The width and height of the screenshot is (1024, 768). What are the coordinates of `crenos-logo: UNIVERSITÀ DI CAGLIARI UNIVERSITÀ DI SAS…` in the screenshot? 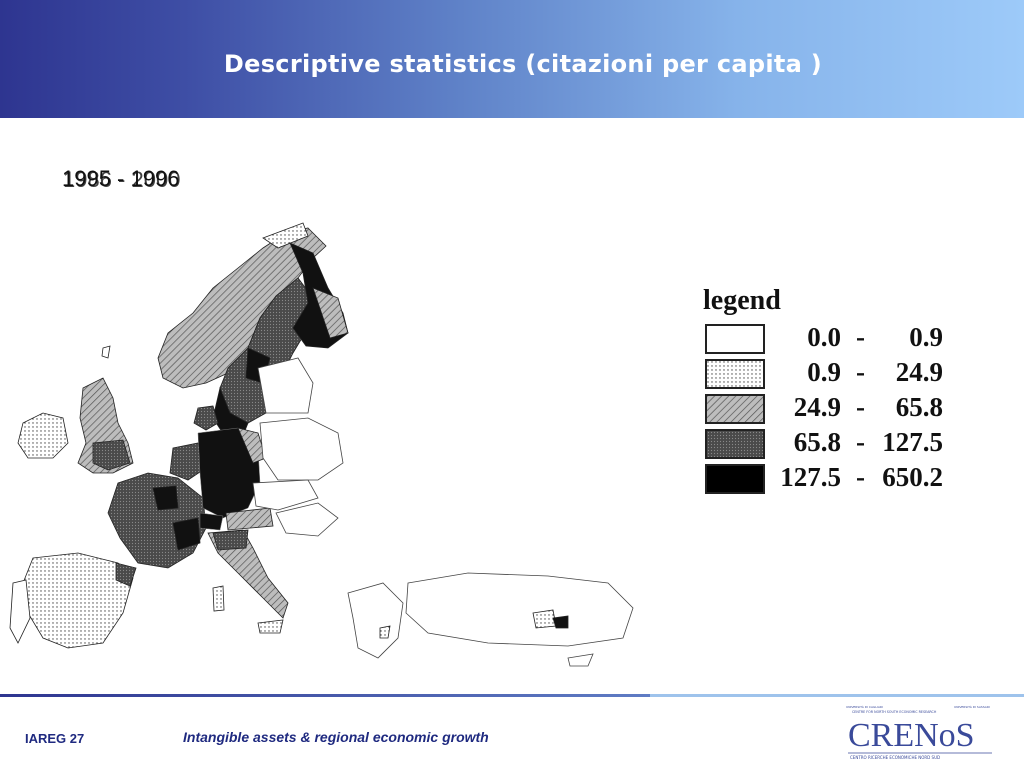 It's located at (919, 732).